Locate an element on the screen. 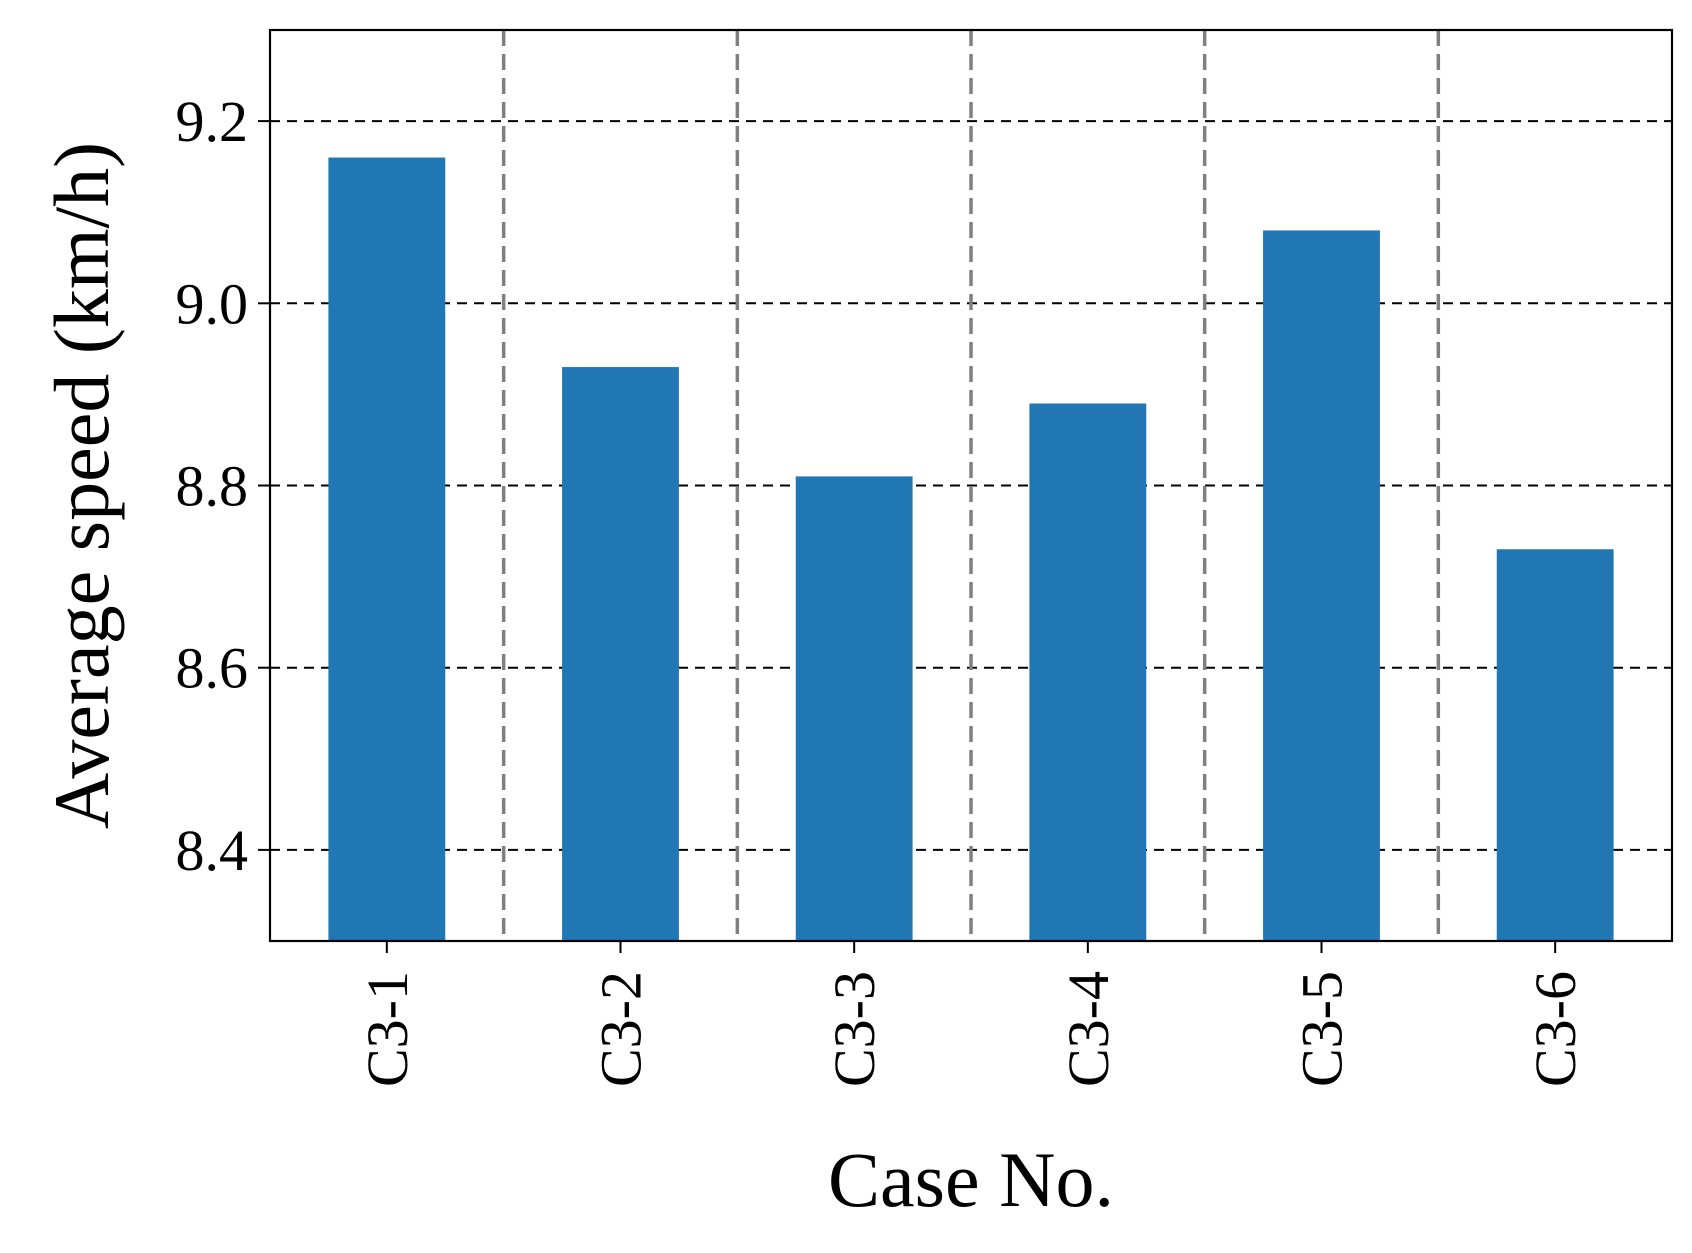 Image resolution: width=1692 pixels, height=1253 pixels. x-tick-label: C3-2 is located at coordinates (621, 1029).